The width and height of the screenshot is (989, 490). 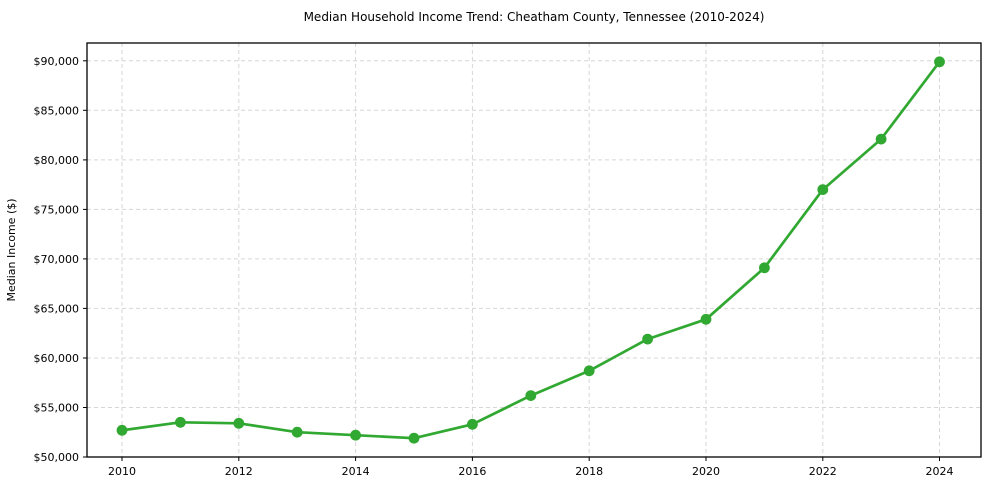 What do you see at coordinates (57, 61) in the screenshot?
I see `y-tick-label: $90,000` at bounding box center [57, 61].